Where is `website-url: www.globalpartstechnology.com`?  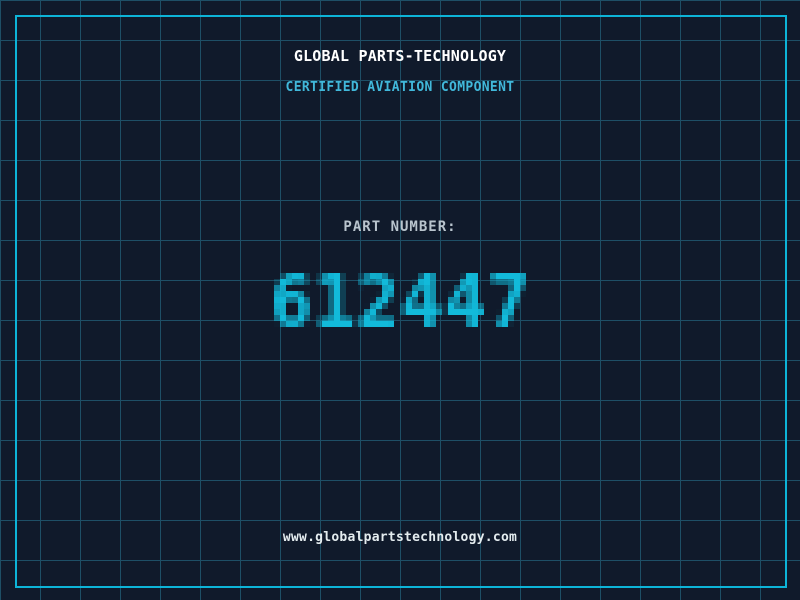
website-url: www.globalpartstechnology.com is located at coordinates (400, 537).